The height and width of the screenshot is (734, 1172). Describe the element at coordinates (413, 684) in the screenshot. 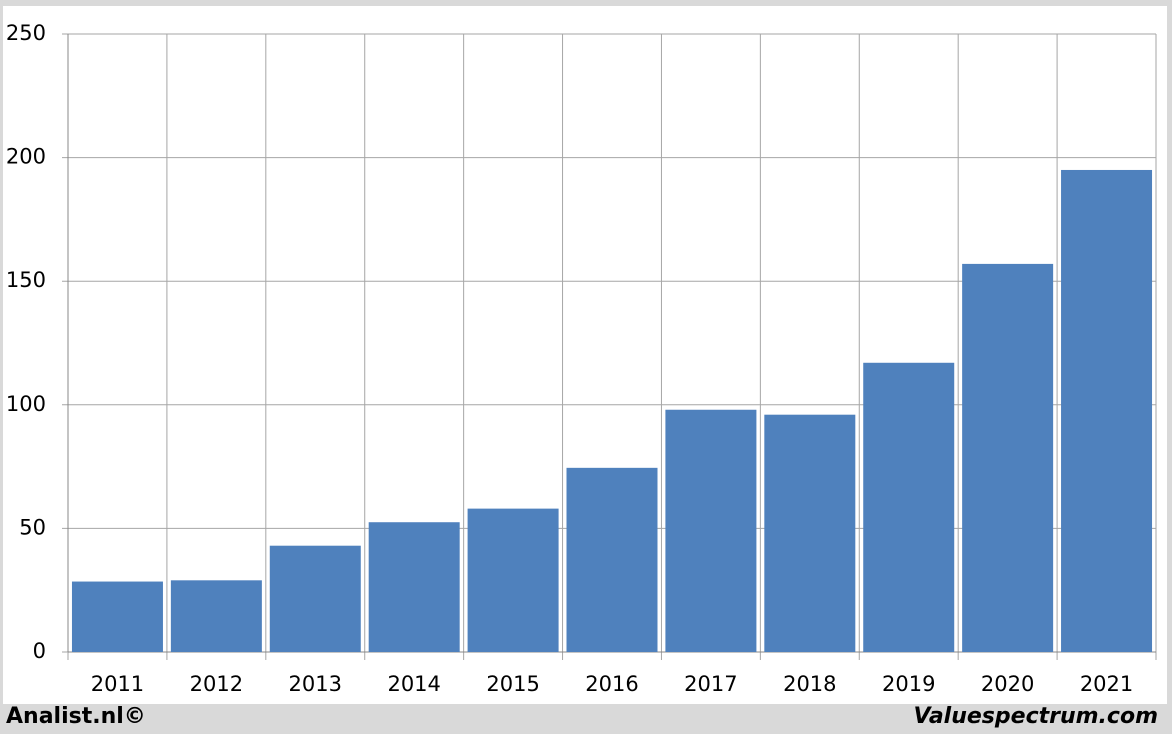

I see `x-tick-label: 2014` at that location.